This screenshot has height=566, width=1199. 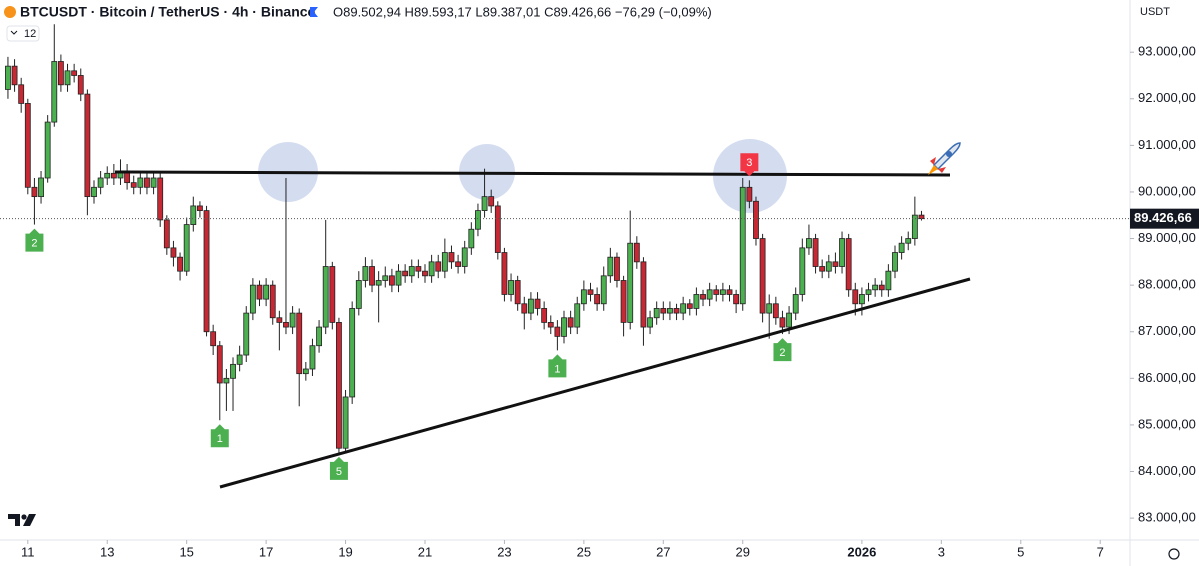 I want to click on x-tick-label: 15, so click(x=186, y=551).